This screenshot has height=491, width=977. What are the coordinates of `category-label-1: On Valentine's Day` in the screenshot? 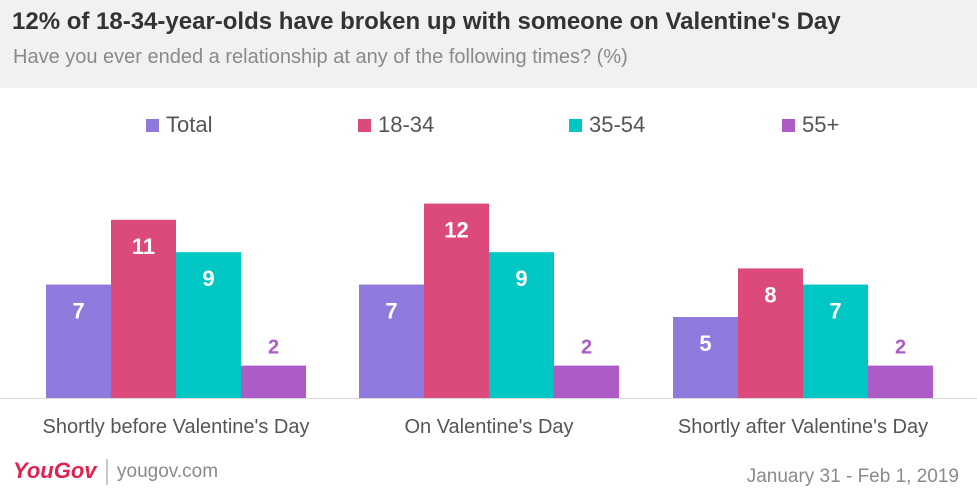 It's located at (488, 427).